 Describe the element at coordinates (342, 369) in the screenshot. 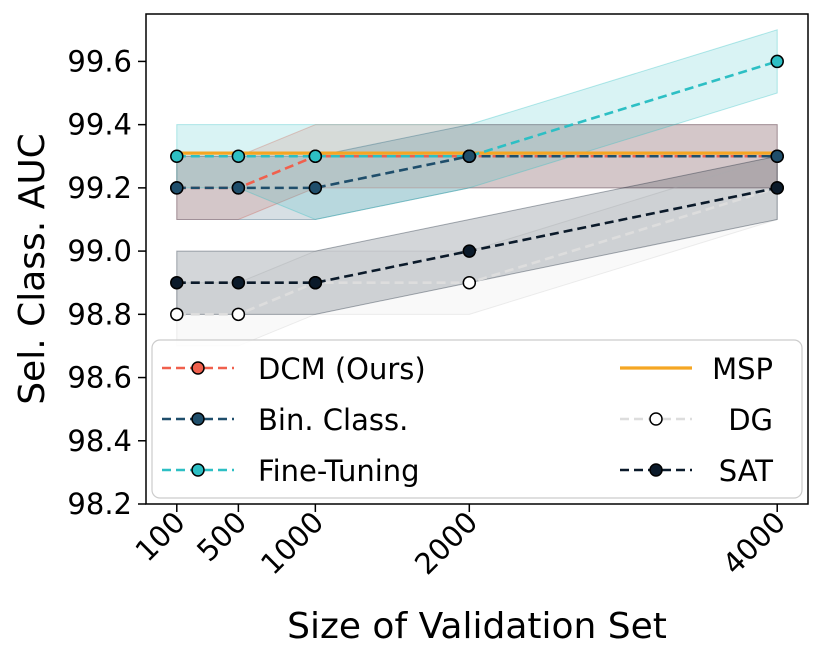

I see `legend-label-dcm-ours: DCM (Ours)` at that location.